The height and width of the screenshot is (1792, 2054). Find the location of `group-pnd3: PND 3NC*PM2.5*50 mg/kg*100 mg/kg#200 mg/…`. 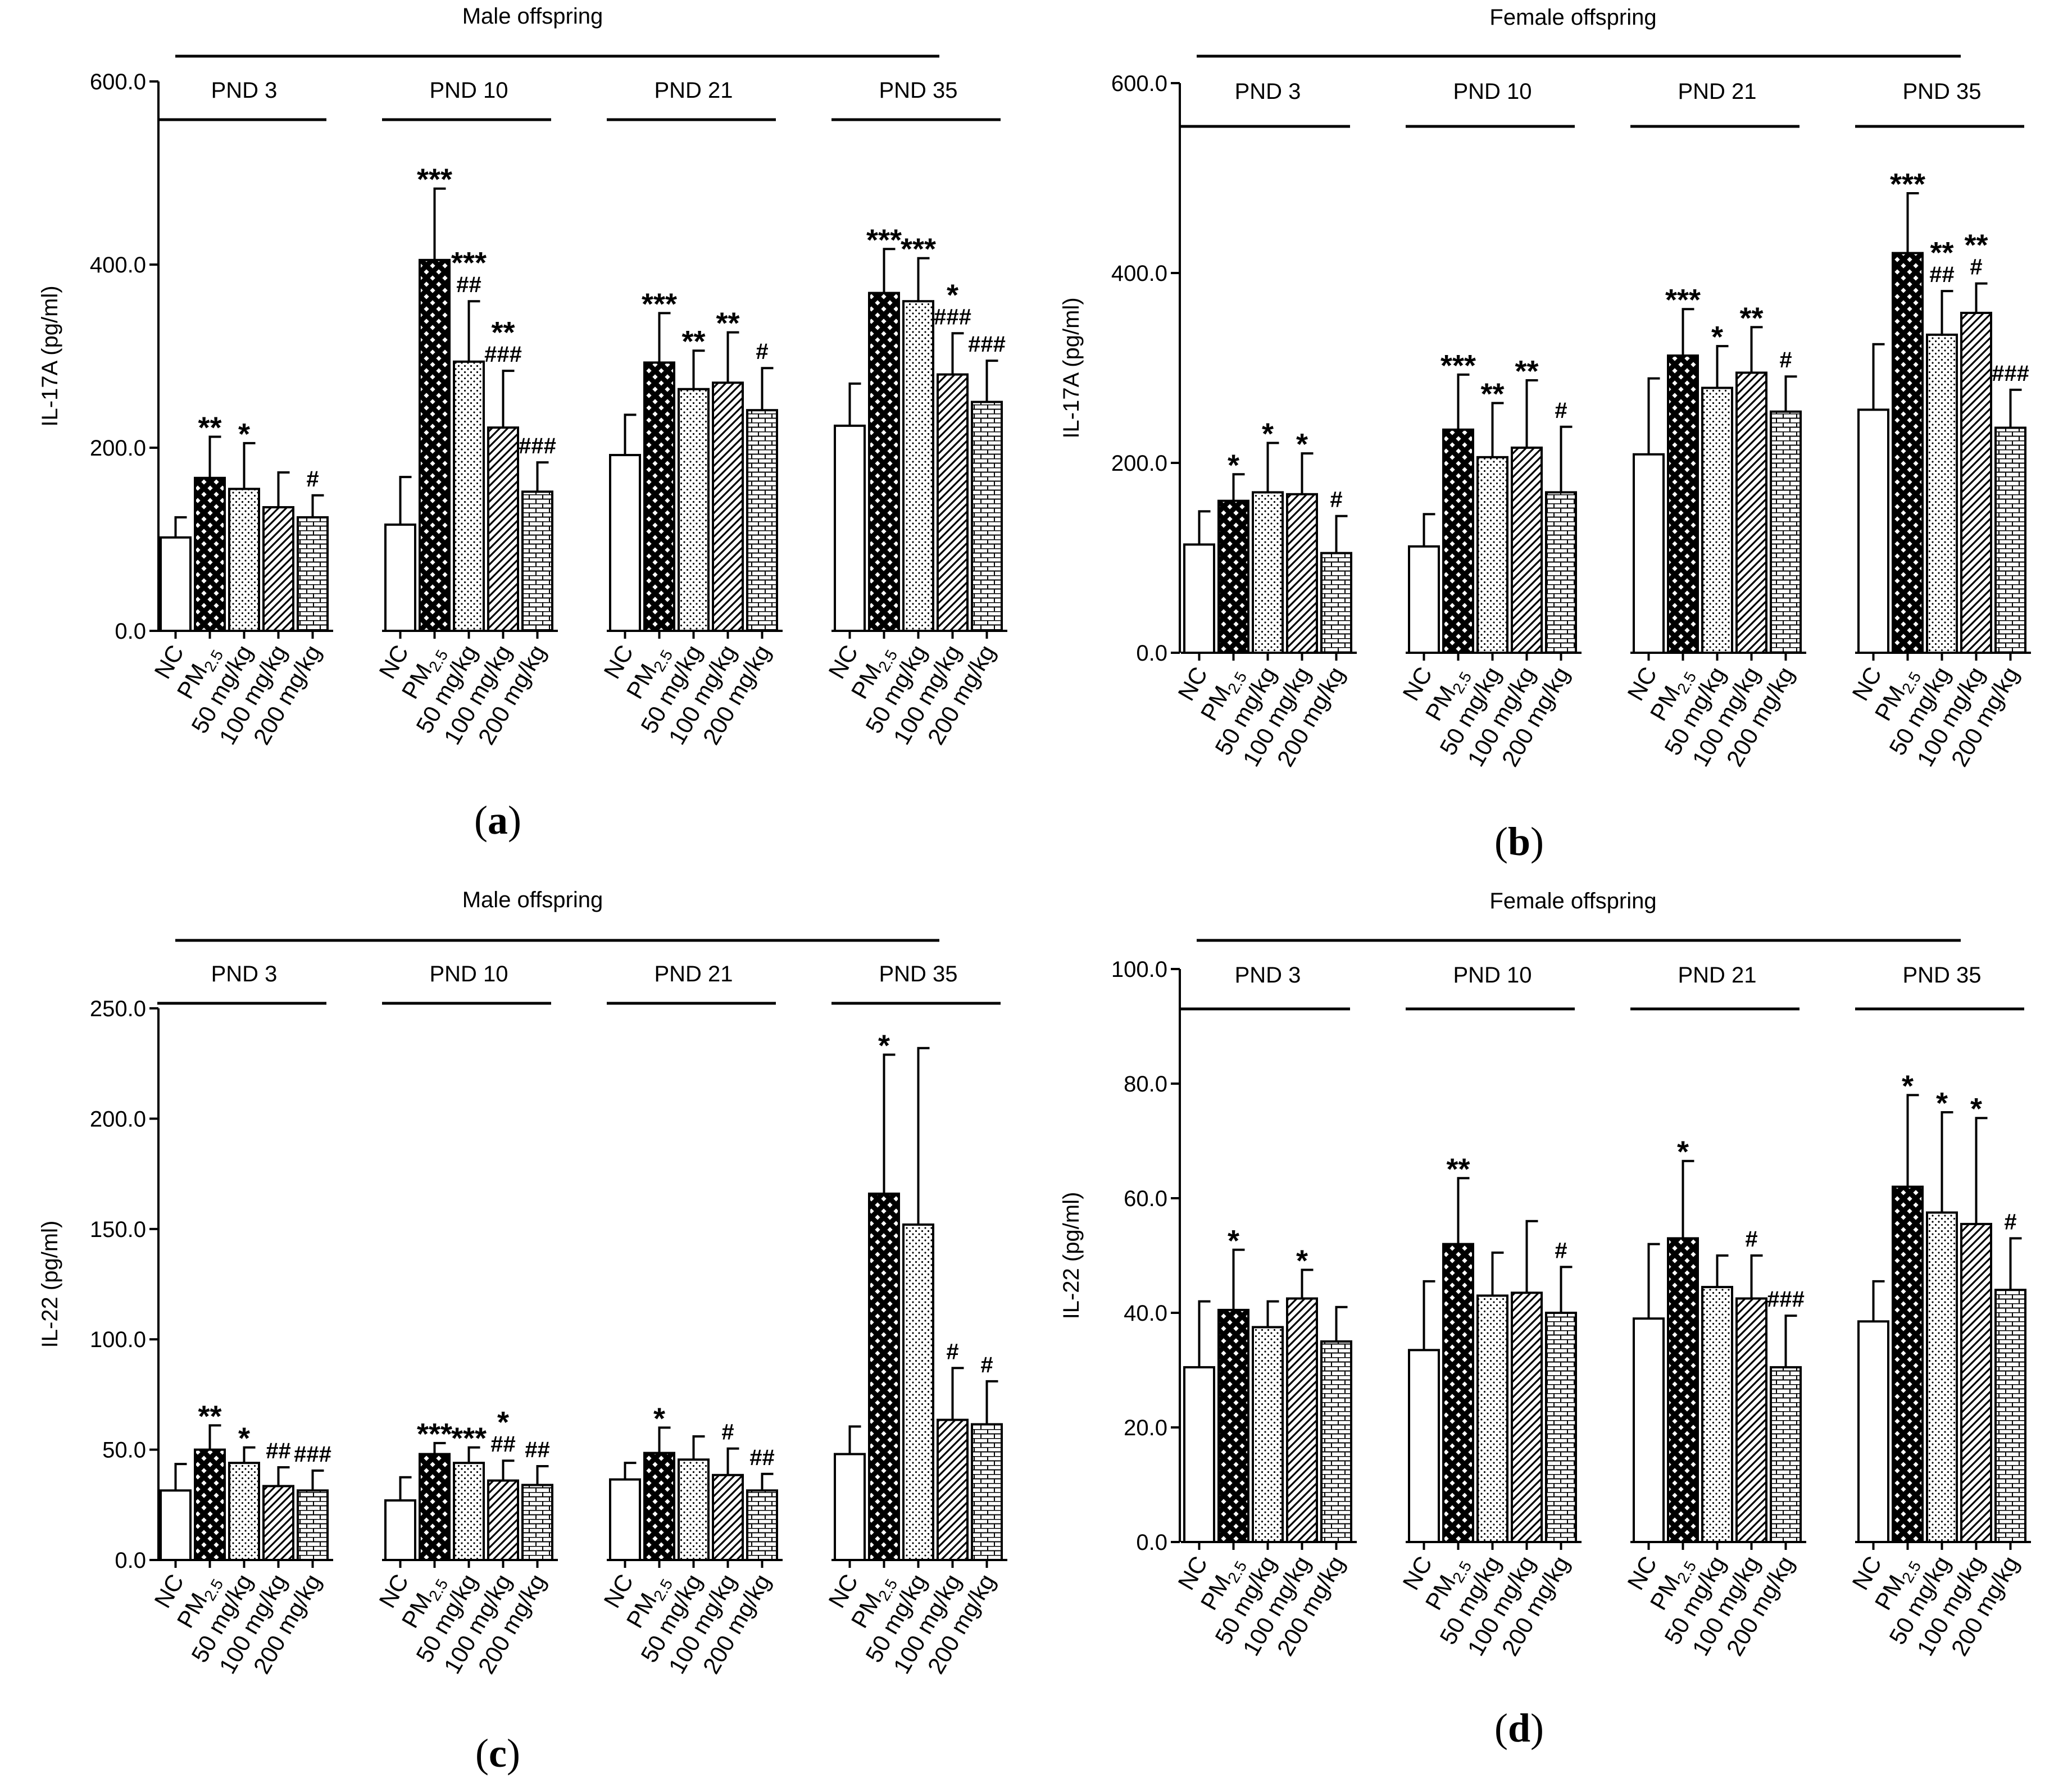

group-pnd3: PND 3NC*PM2.5*50 mg/kg*100 mg/kg#200 mg/… is located at coordinates (1265, 425).